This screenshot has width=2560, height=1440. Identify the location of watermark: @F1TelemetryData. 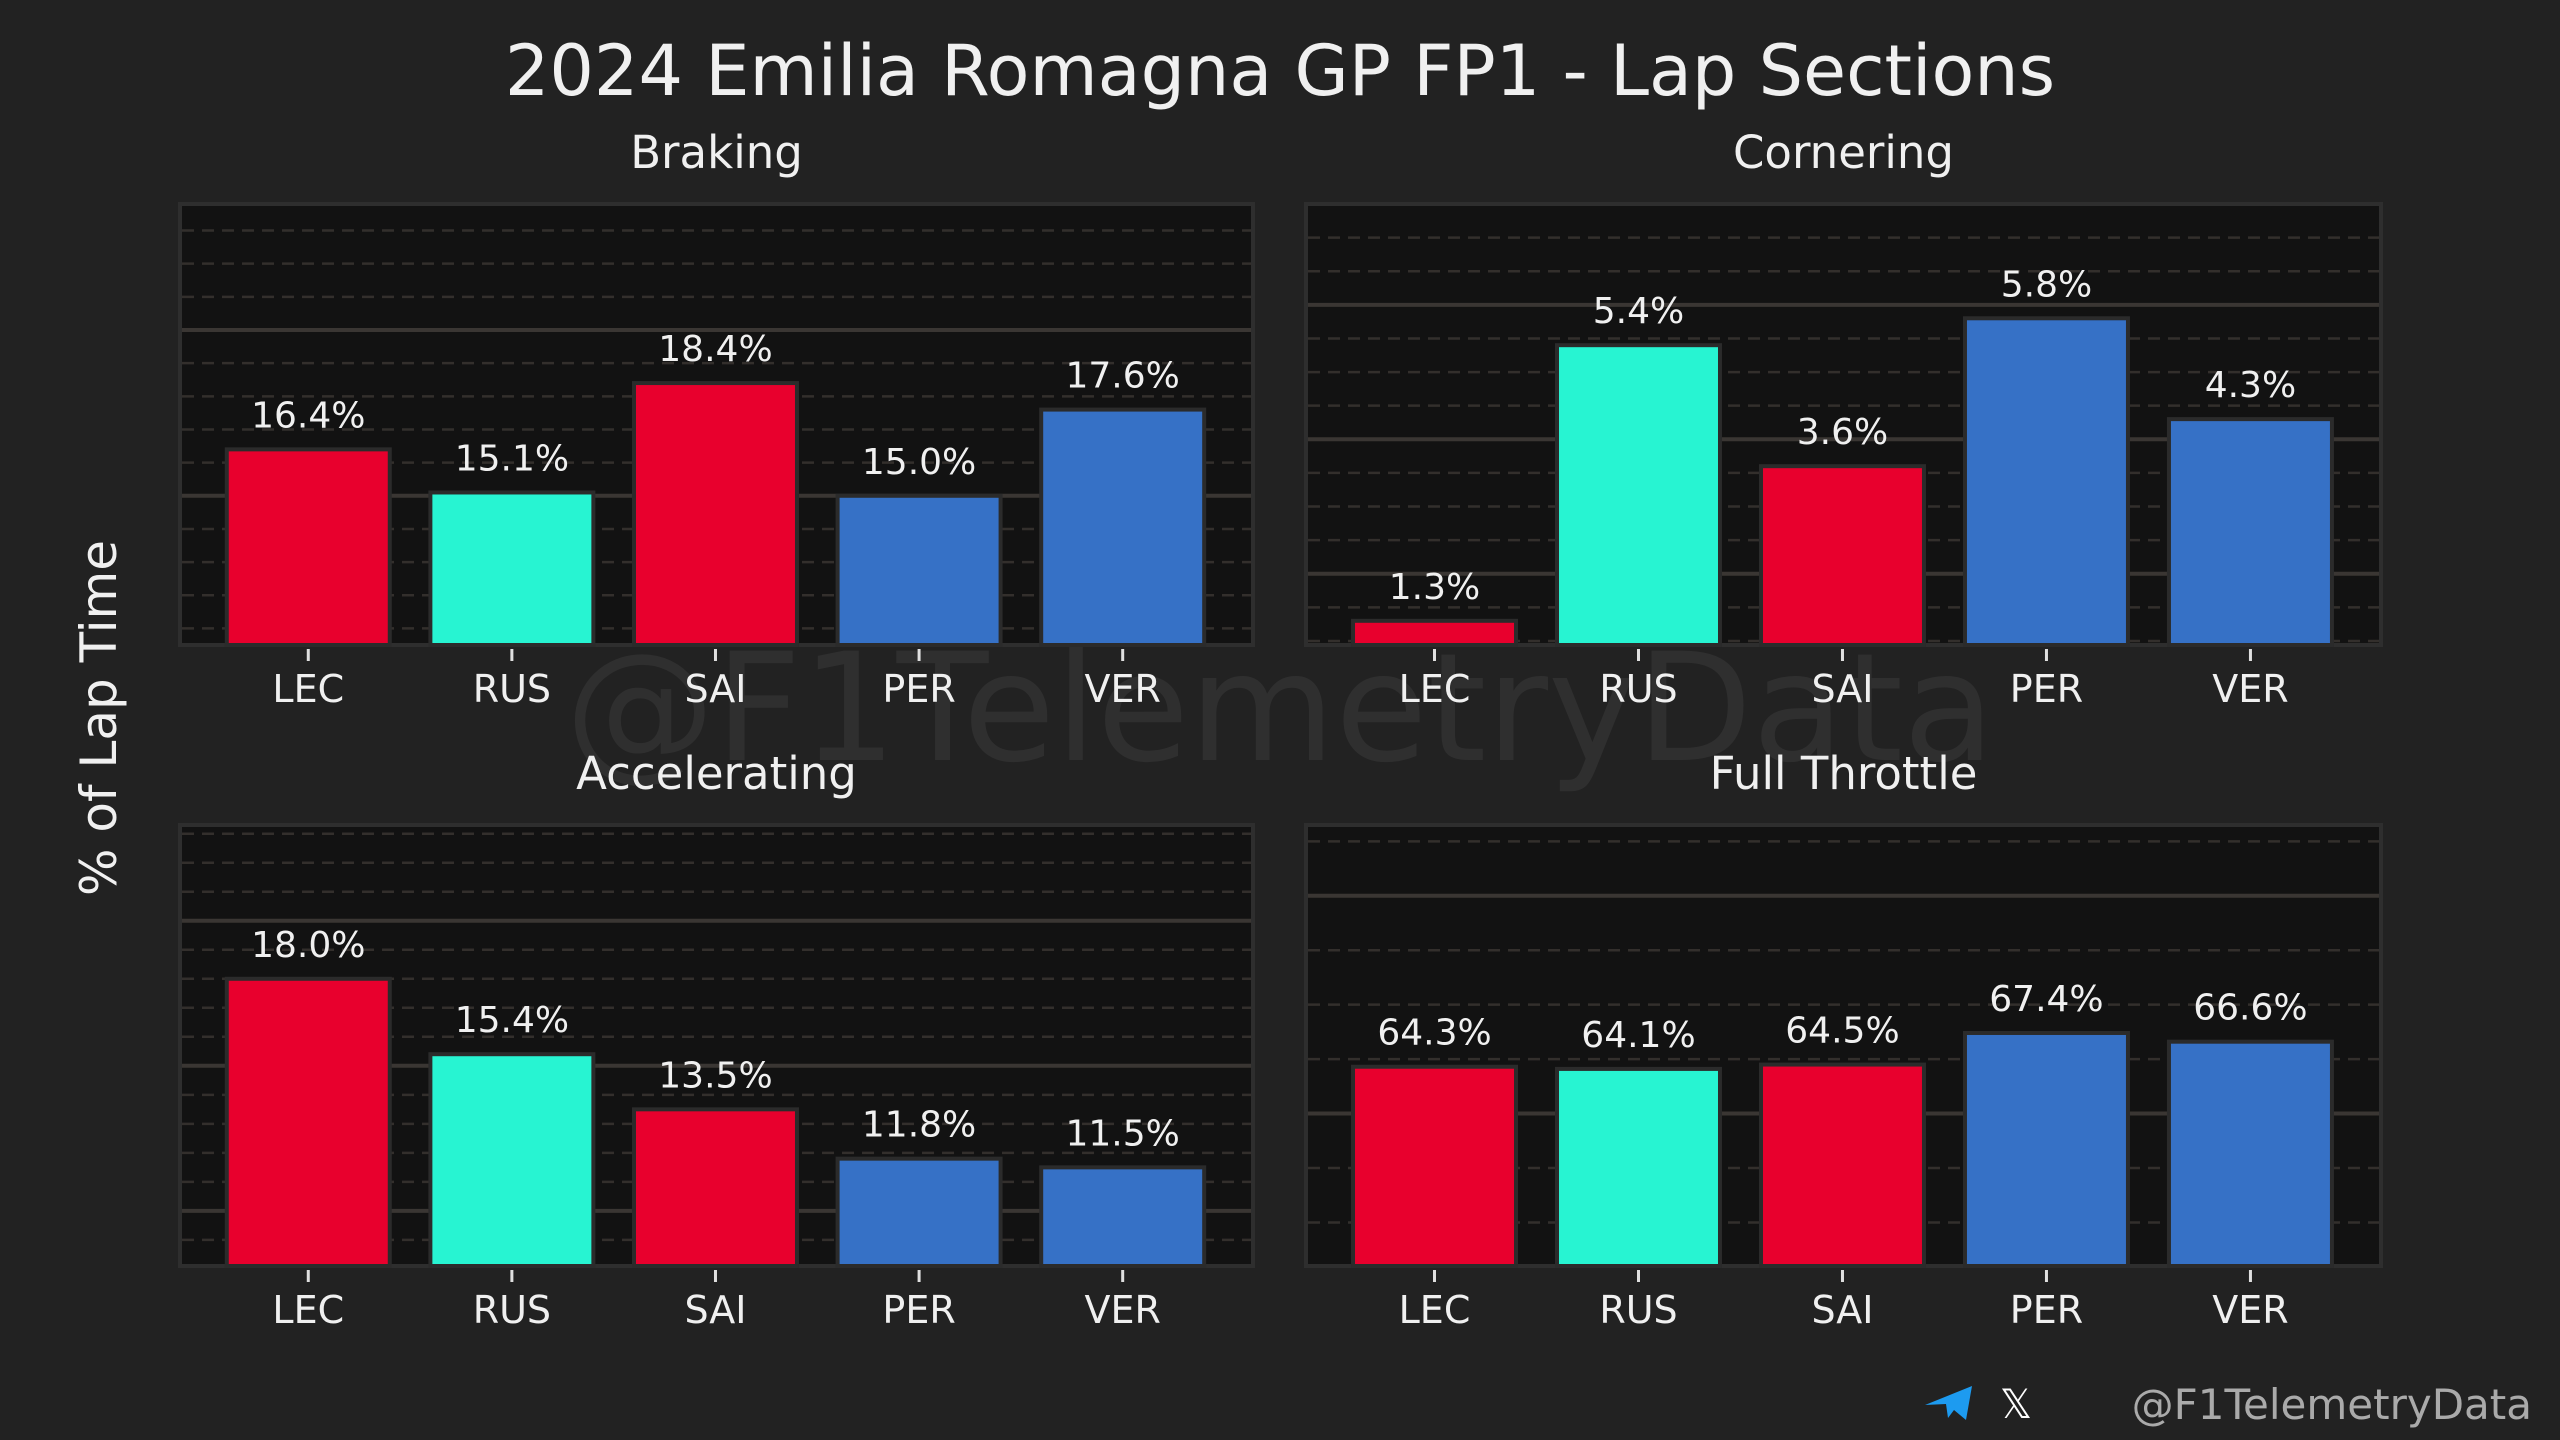
(1280, 709).